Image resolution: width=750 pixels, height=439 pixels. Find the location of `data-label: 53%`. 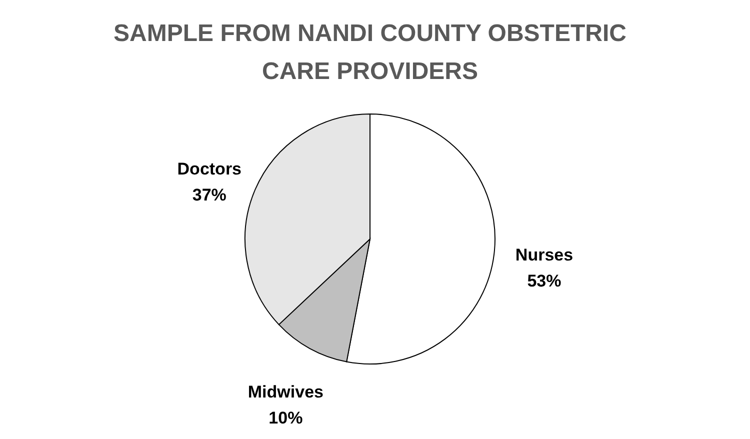

data-label: 53% is located at coordinates (544, 280).